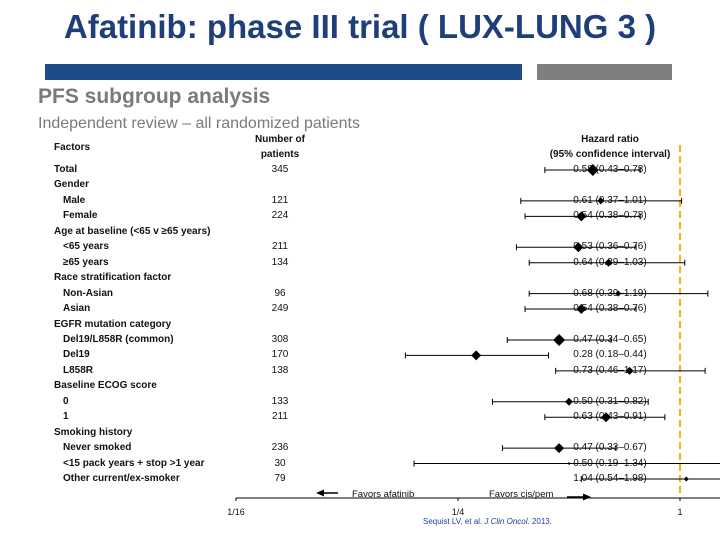 This screenshot has width=720, height=540. What do you see at coordinates (610, 200) in the screenshot?
I see `hazard-ratio-value: 0.61 (0.37–1.01)` at bounding box center [610, 200].